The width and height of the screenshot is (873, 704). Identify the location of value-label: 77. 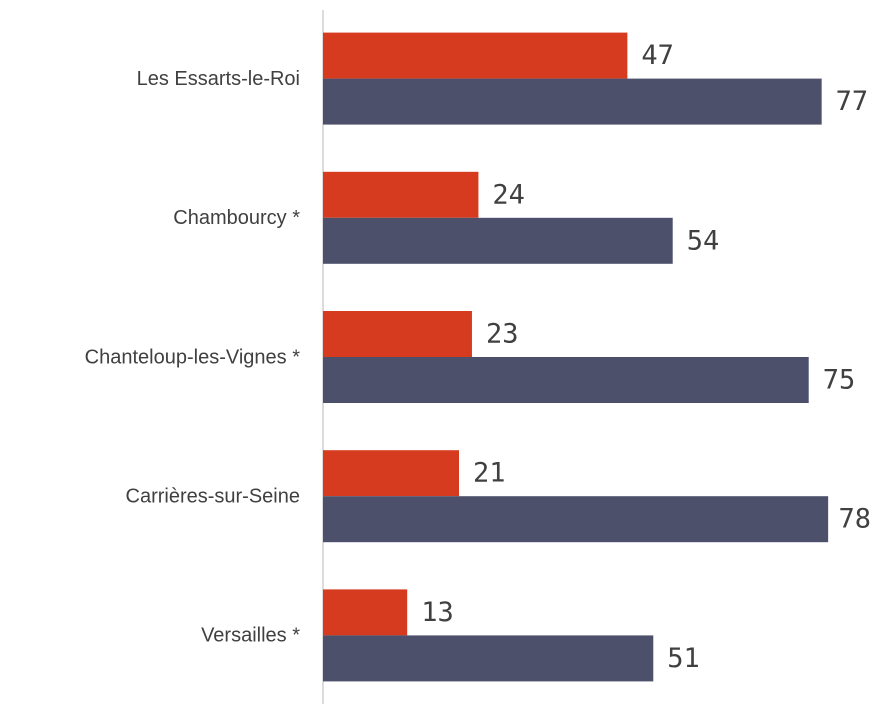
(852, 101).